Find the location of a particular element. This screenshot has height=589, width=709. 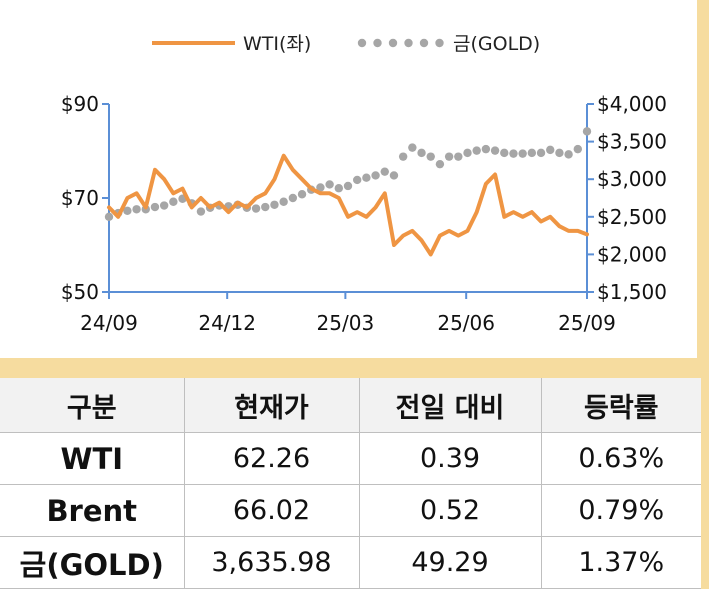

table-header-row: 구분 현재가 전일 대비 등락률 is located at coordinates (350, 405).